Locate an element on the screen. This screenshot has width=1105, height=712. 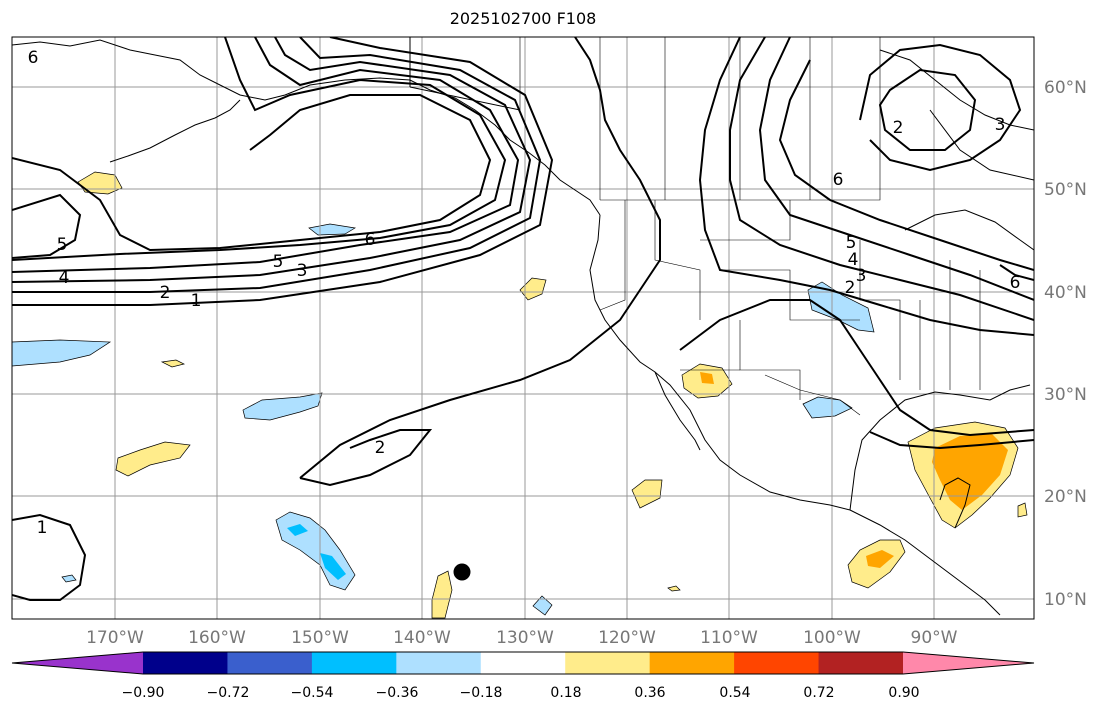
colorbar-tick-label: 0.90 is located at coordinates (903, 693).